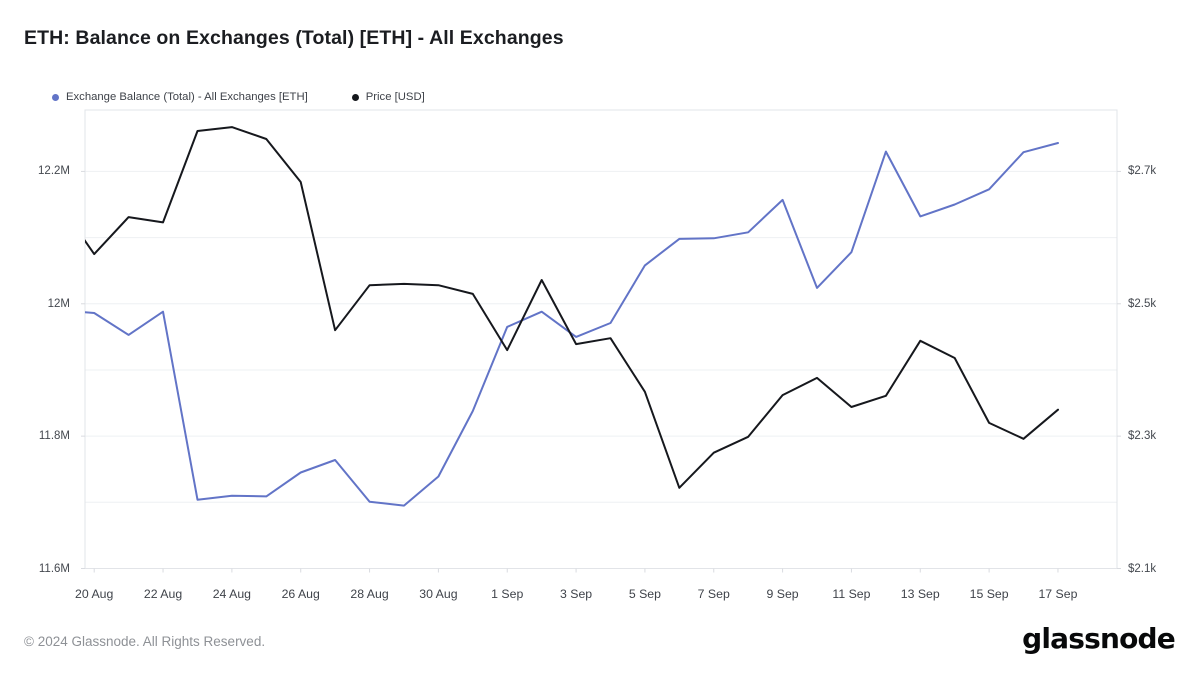 This screenshot has width=1199, height=675. Describe the element at coordinates (1142, 303) in the screenshot. I see `y-axis-tick: $2.5k` at that location.